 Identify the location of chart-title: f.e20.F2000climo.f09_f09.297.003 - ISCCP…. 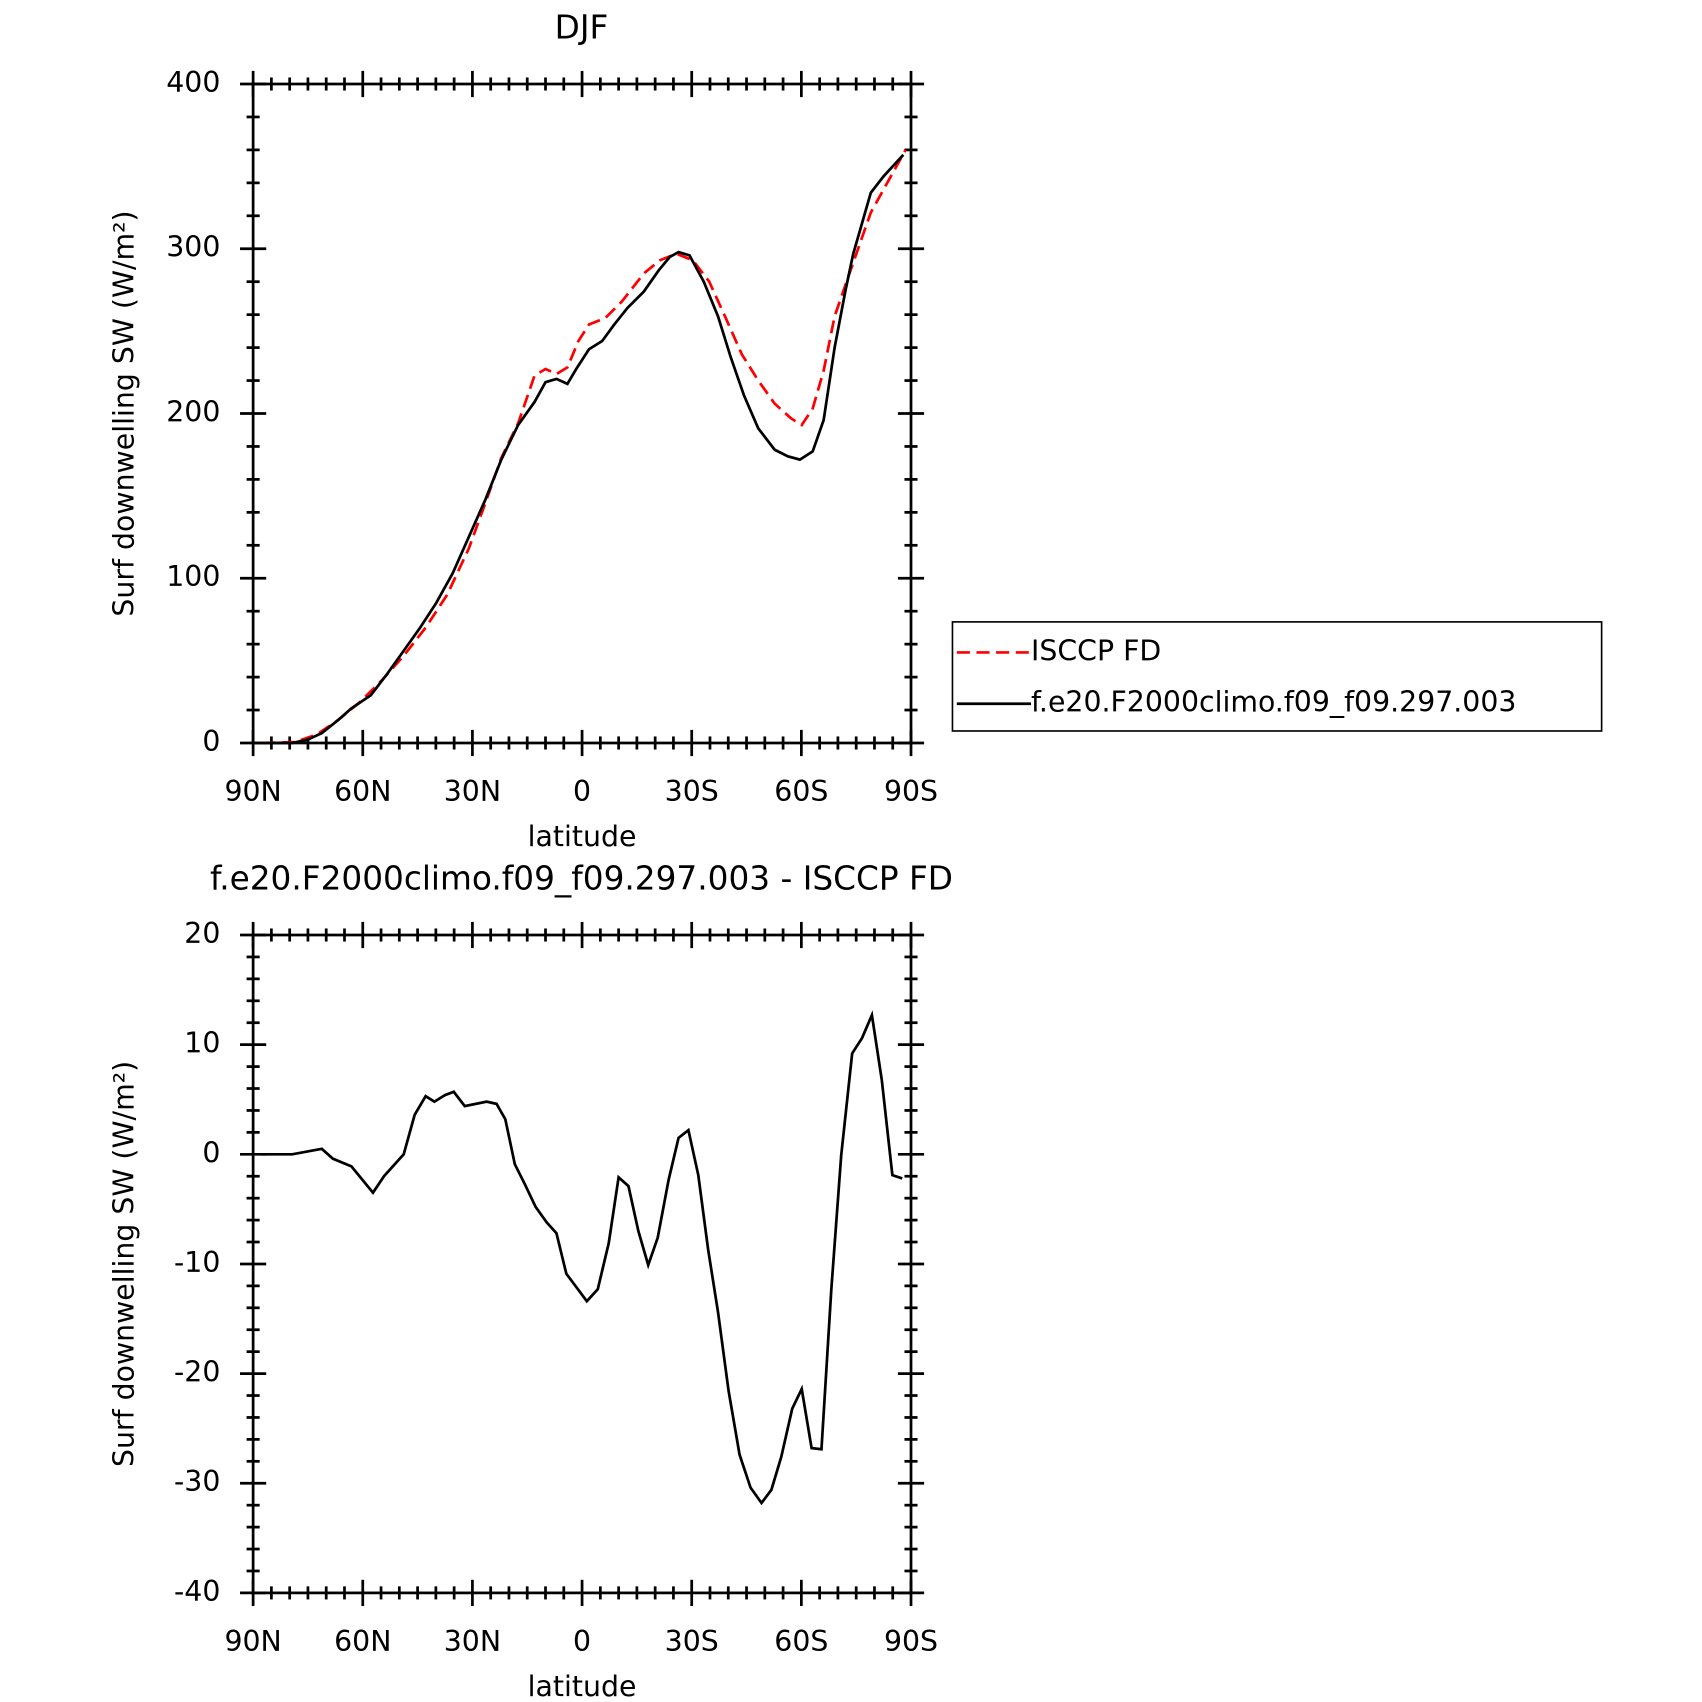
(581, 878).